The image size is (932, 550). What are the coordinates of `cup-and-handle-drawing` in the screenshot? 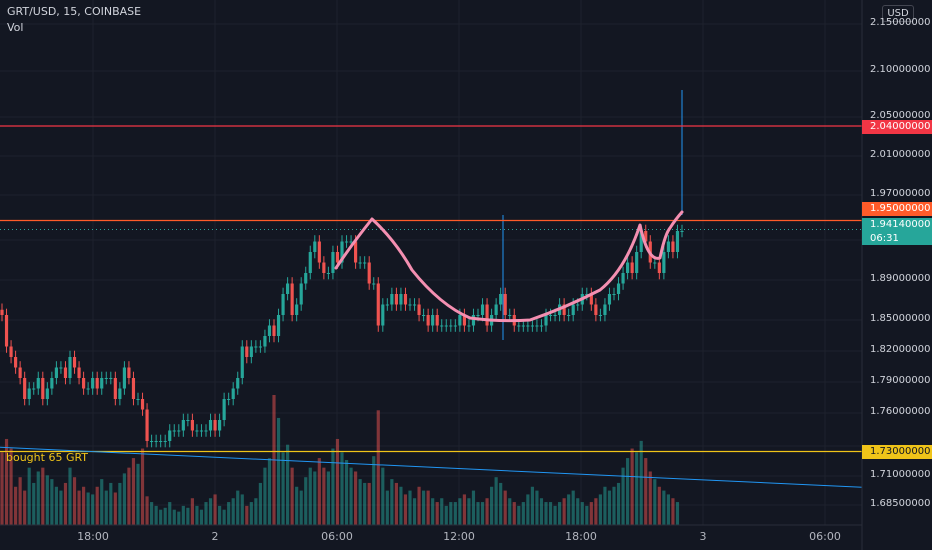 It's located at (509, 266).